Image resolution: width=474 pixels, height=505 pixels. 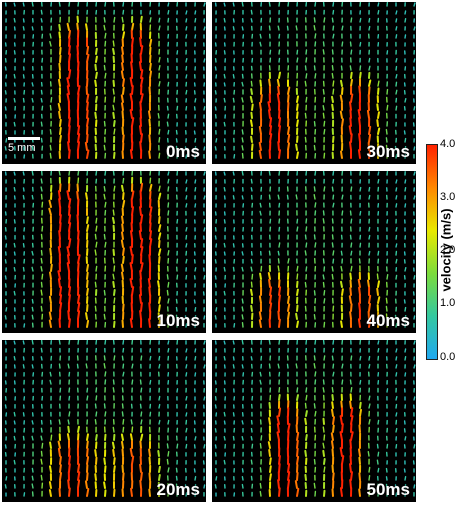 What do you see at coordinates (182, 151) in the screenshot?
I see `time-label: 0ms` at bounding box center [182, 151].